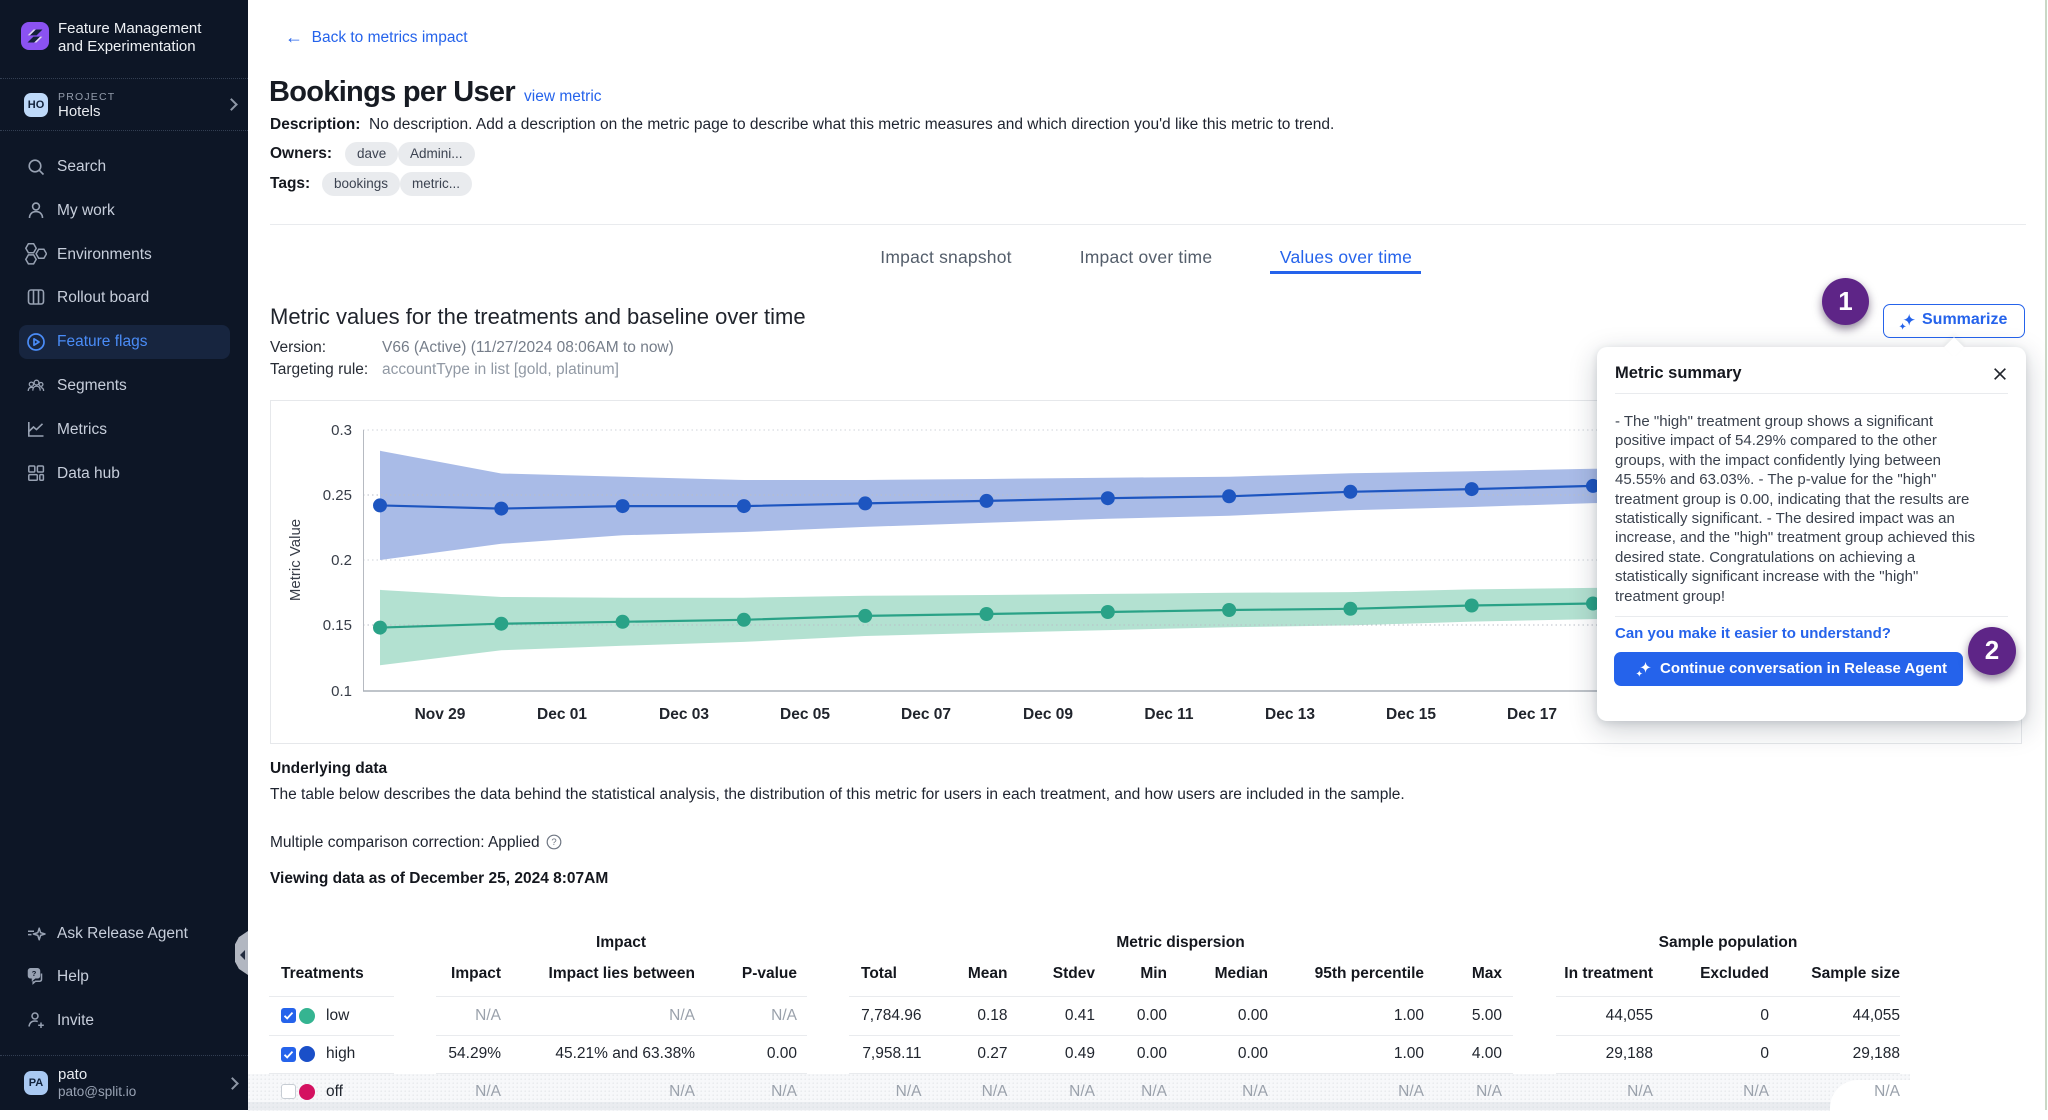 Image resolution: width=2048 pixels, height=1120 pixels. What do you see at coordinates (440, 714) in the screenshot?
I see `svg-text: Nov 29` at bounding box center [440, 714].